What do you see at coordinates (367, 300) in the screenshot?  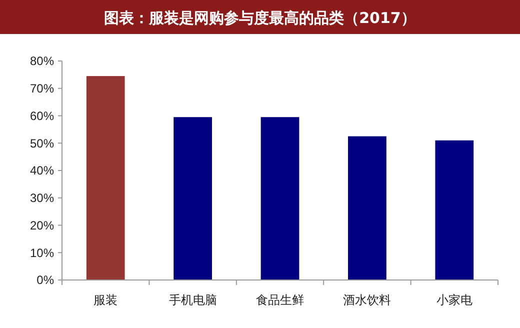 I see `x-tick-label: 酒水饮料` at bounding box center [367, 300].